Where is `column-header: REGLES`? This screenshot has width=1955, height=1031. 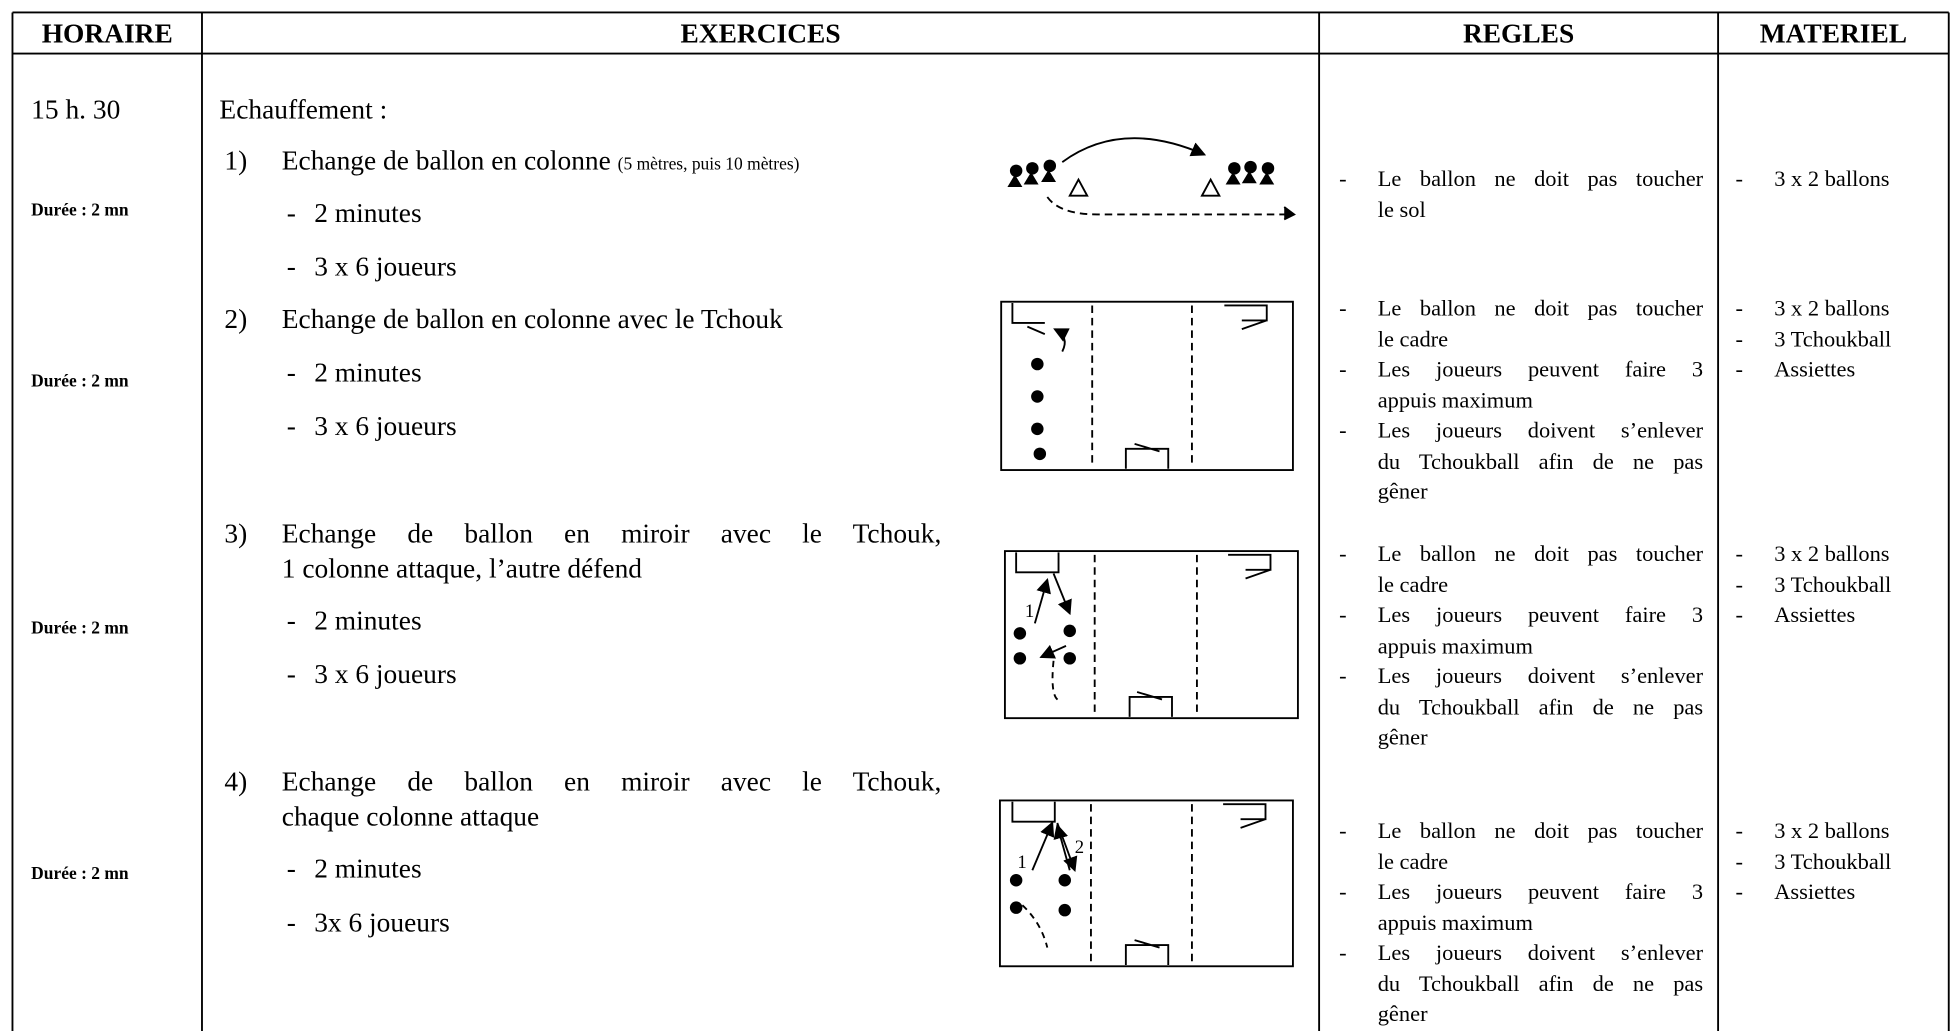
column-header: REGLES is located at coordinates (1518, 33).